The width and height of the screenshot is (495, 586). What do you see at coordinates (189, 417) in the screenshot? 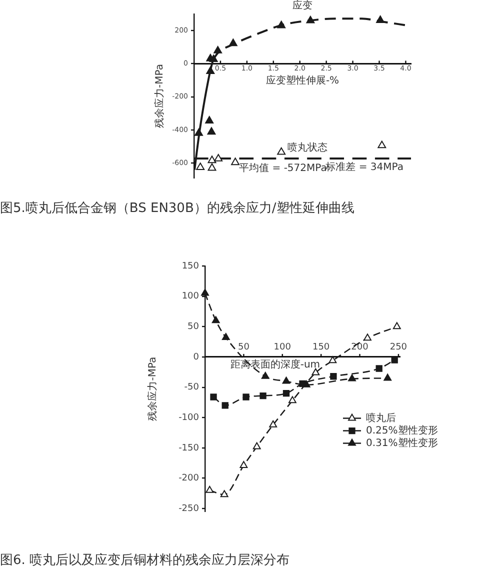
I see `y-tick-label: -100` at bounding box center [189, 417].